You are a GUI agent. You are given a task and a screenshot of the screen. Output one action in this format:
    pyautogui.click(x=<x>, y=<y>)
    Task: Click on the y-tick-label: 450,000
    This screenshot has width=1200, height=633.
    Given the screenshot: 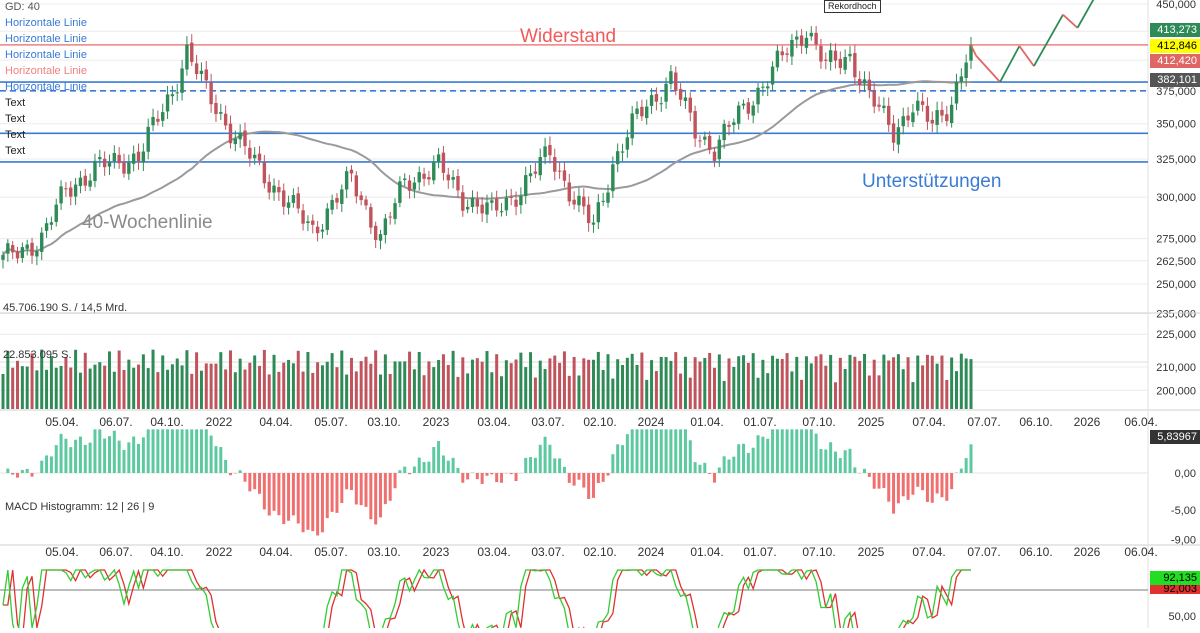 What is the action you would take?
    pyautogui.click(x=1176, y=5)
    